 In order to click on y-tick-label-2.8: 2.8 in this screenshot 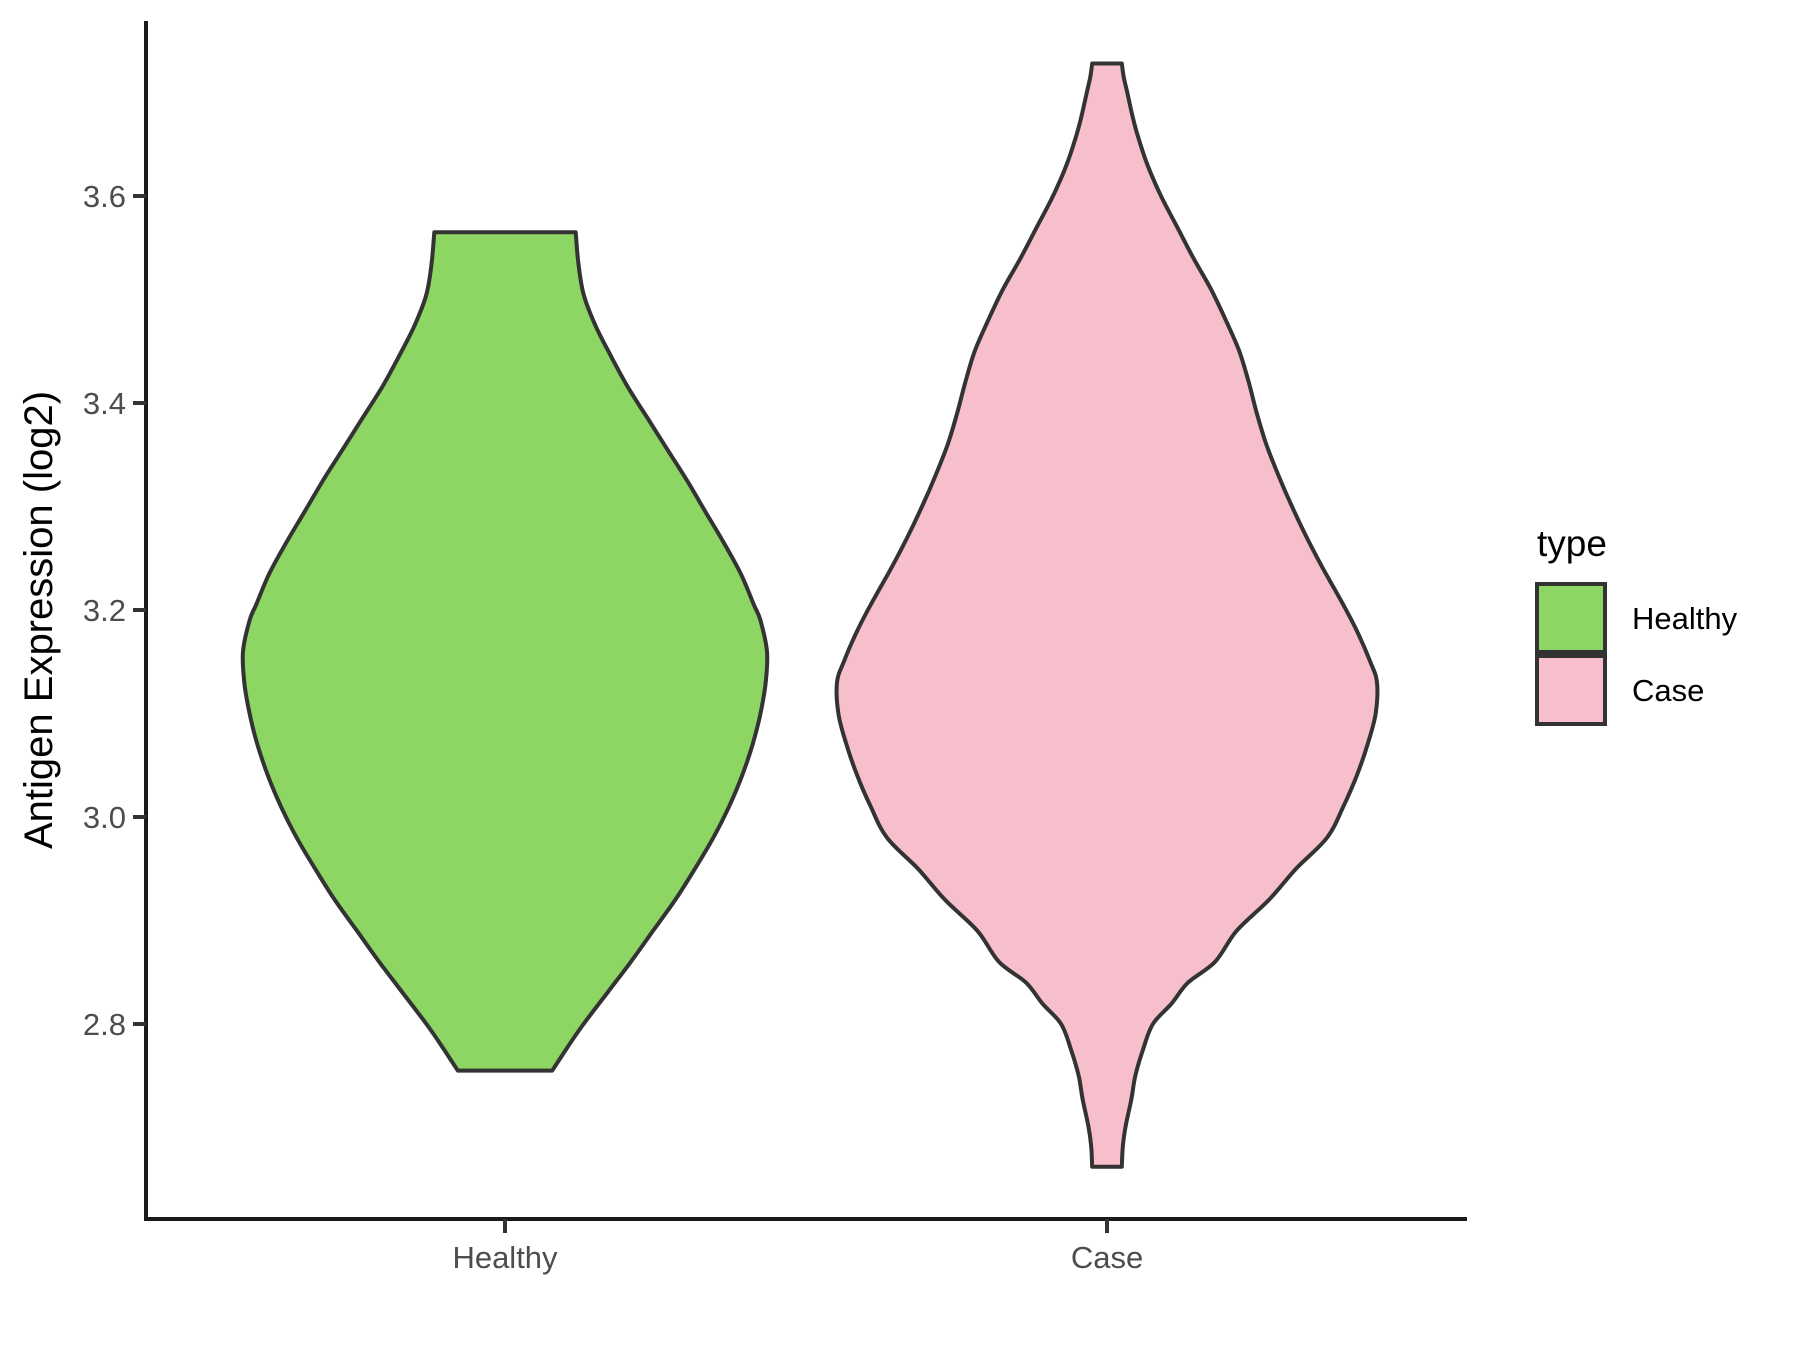, I will do `click(104, 1024)`.